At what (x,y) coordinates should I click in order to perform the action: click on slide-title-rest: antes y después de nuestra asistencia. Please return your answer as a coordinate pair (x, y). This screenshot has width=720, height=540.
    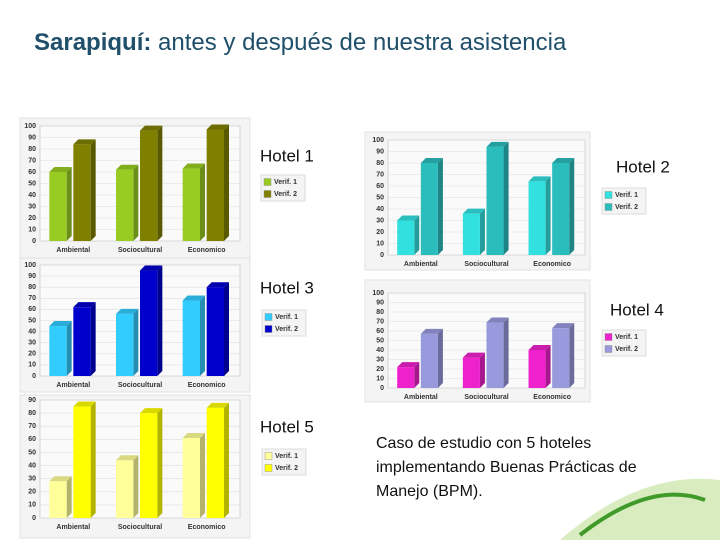
    Looking at the image, I should click on (362, 42).